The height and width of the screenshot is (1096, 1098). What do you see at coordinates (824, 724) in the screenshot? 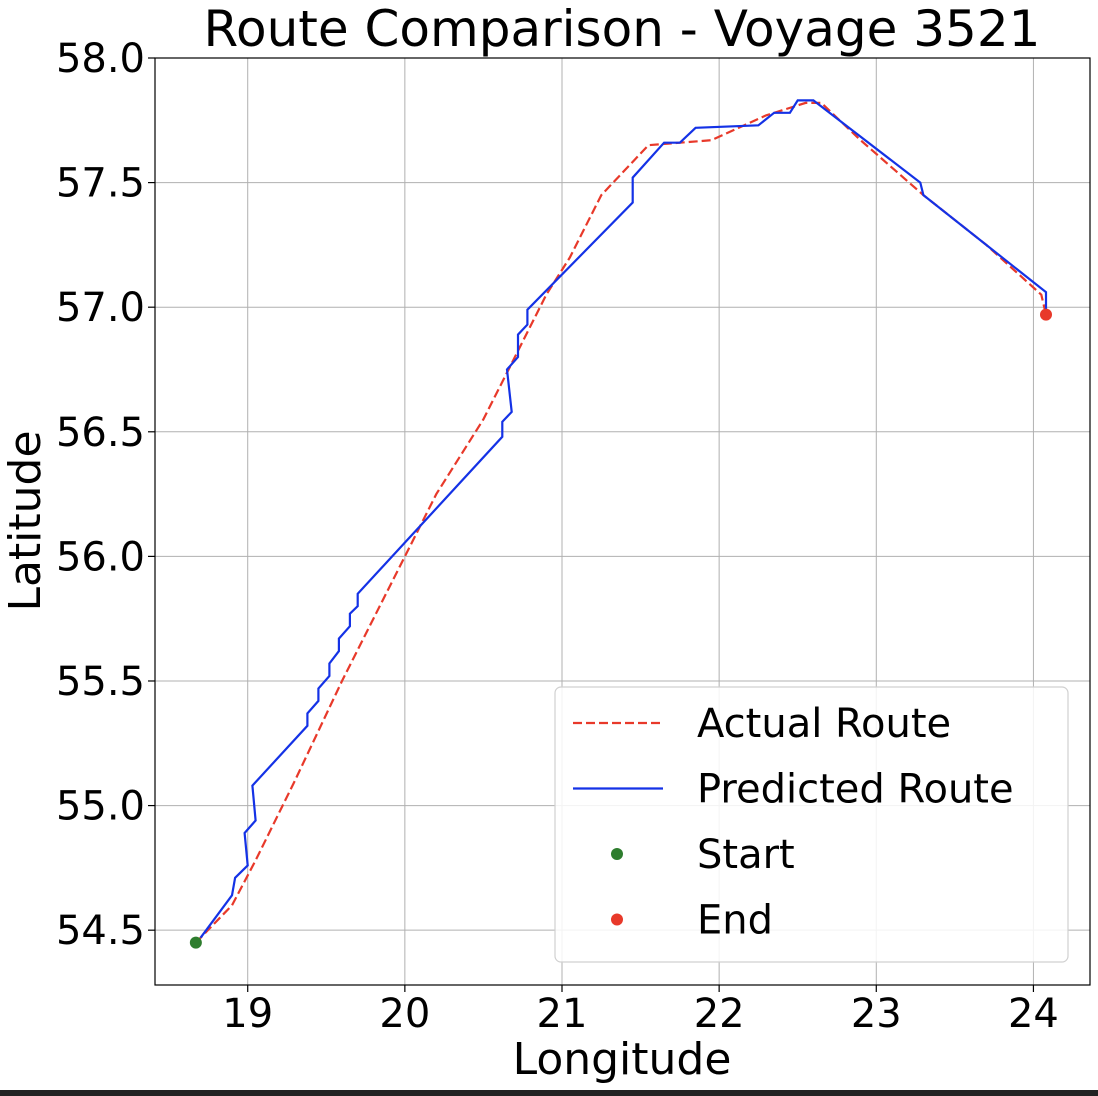
I see `legend-label: Actual Route` at bounding box center [824, 724].